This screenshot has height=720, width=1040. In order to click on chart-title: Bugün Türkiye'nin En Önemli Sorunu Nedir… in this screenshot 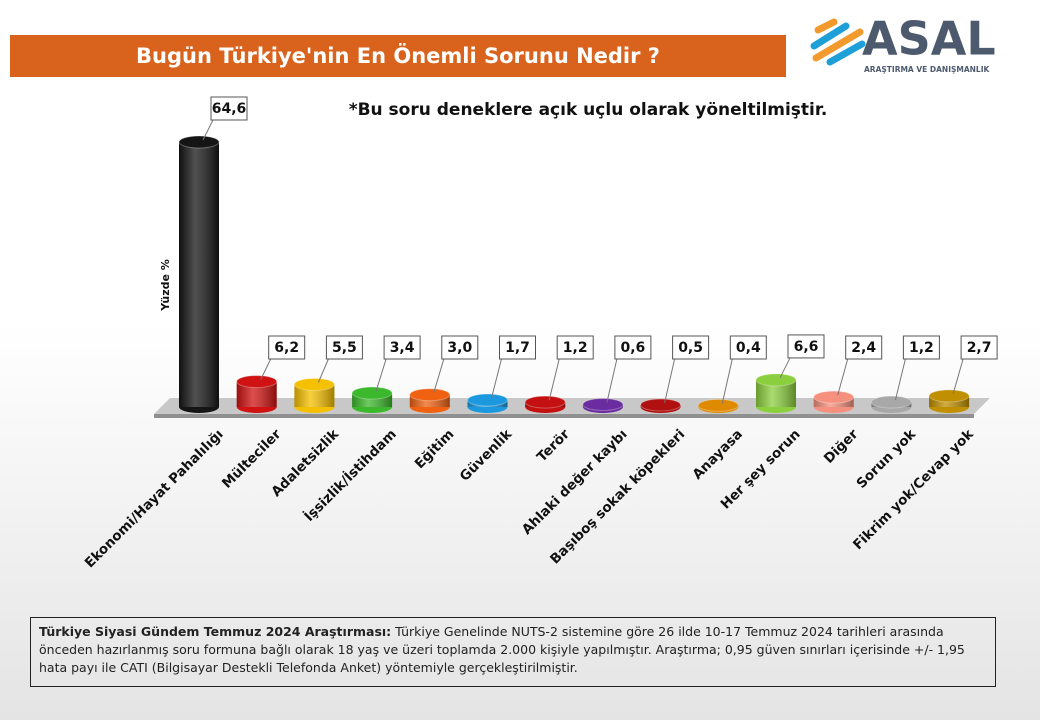, I will do `click(398, 55)`.